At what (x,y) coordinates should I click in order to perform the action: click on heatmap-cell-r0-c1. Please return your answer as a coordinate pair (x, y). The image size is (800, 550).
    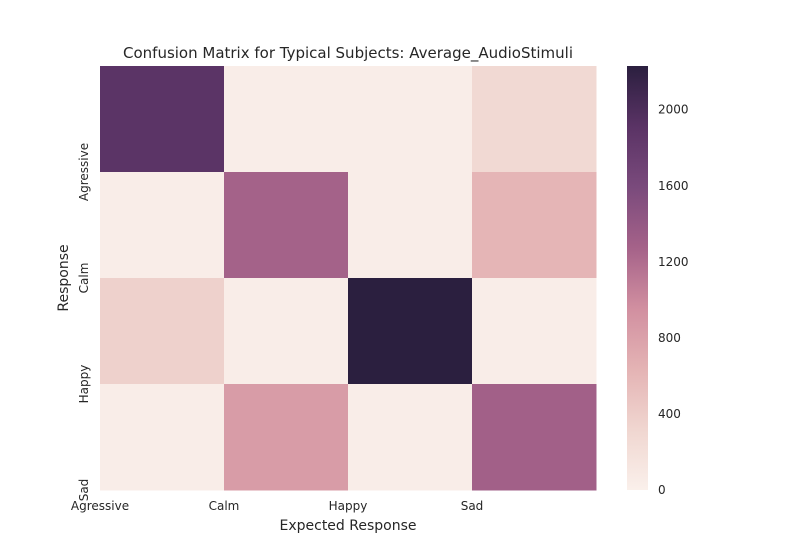
    Looking at the image, I should click on (286, 119).